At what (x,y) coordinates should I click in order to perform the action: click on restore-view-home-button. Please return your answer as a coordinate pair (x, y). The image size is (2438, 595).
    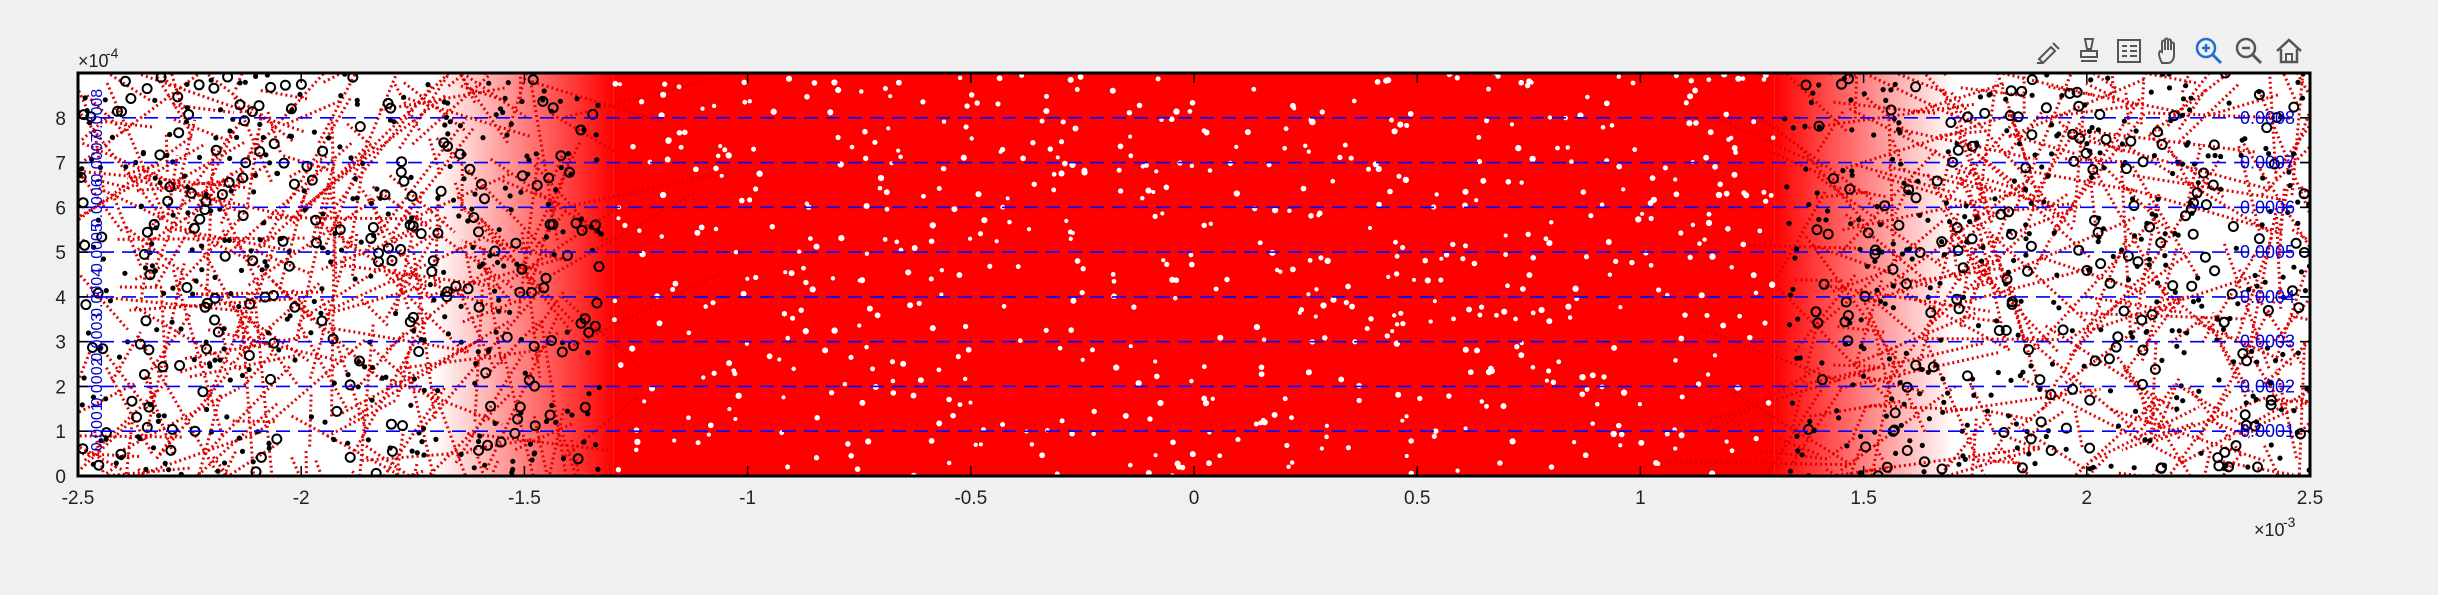
    Looking at the image, I should click on (2289, 51).